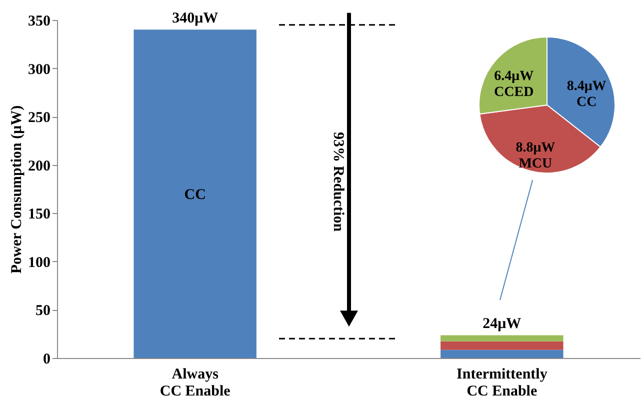  Describe the element at coordinates (39, 214) in the screenshot. I see `y-tick-label: 150` at that location.